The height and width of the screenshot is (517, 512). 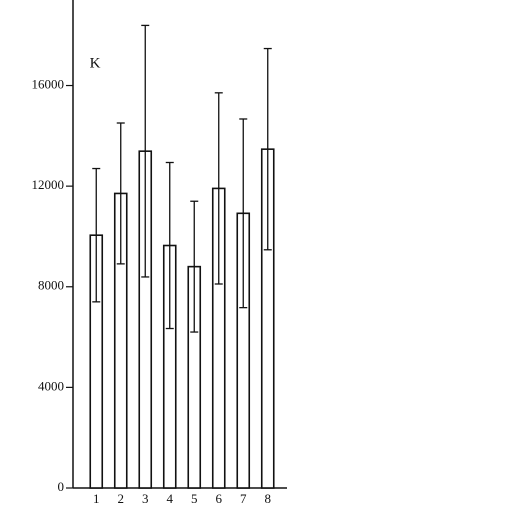 I want to click on x-tick-label: 2, so click(x=121, y=498).